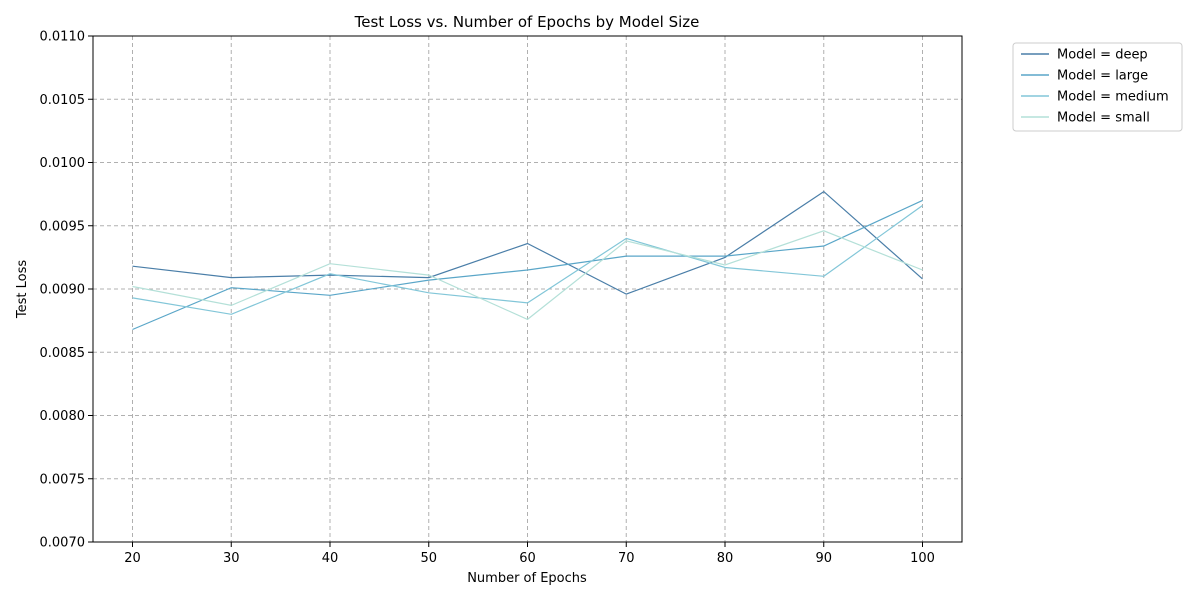  What do you see at coordinates (63, 543) in the screenshot?
I see `y-tick-label: 0.0070` at bounding box center [63, 543].